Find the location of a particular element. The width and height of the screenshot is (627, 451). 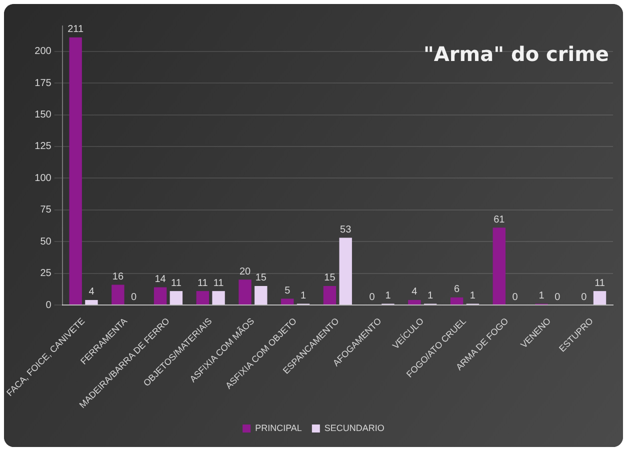

y-tick-label: 50 is located at coordinates (46, 242).